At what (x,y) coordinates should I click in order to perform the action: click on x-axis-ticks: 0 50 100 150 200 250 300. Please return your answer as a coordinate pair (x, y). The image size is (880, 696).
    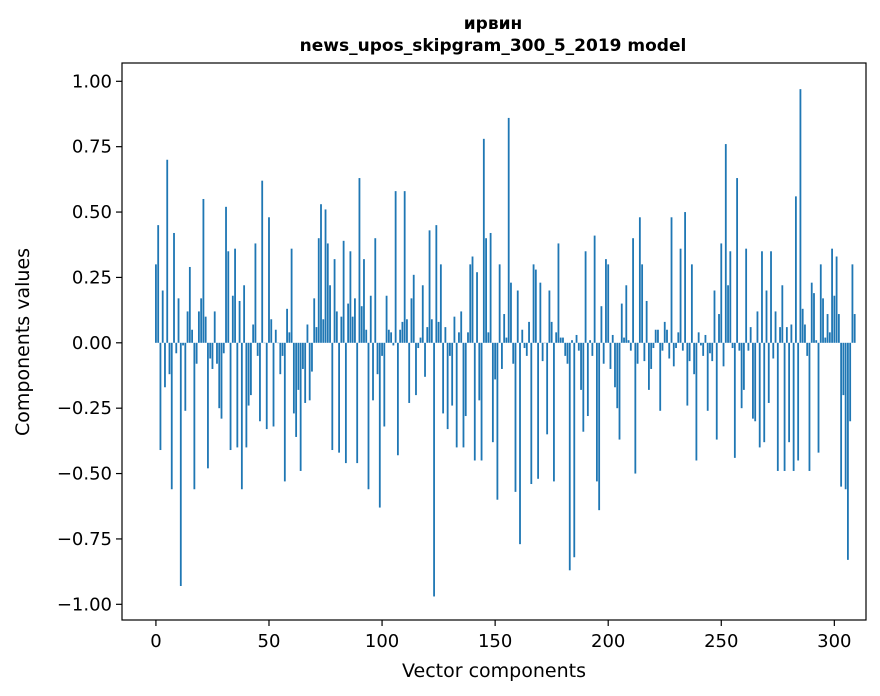
    Looking at the image, I should click on (501, 636).